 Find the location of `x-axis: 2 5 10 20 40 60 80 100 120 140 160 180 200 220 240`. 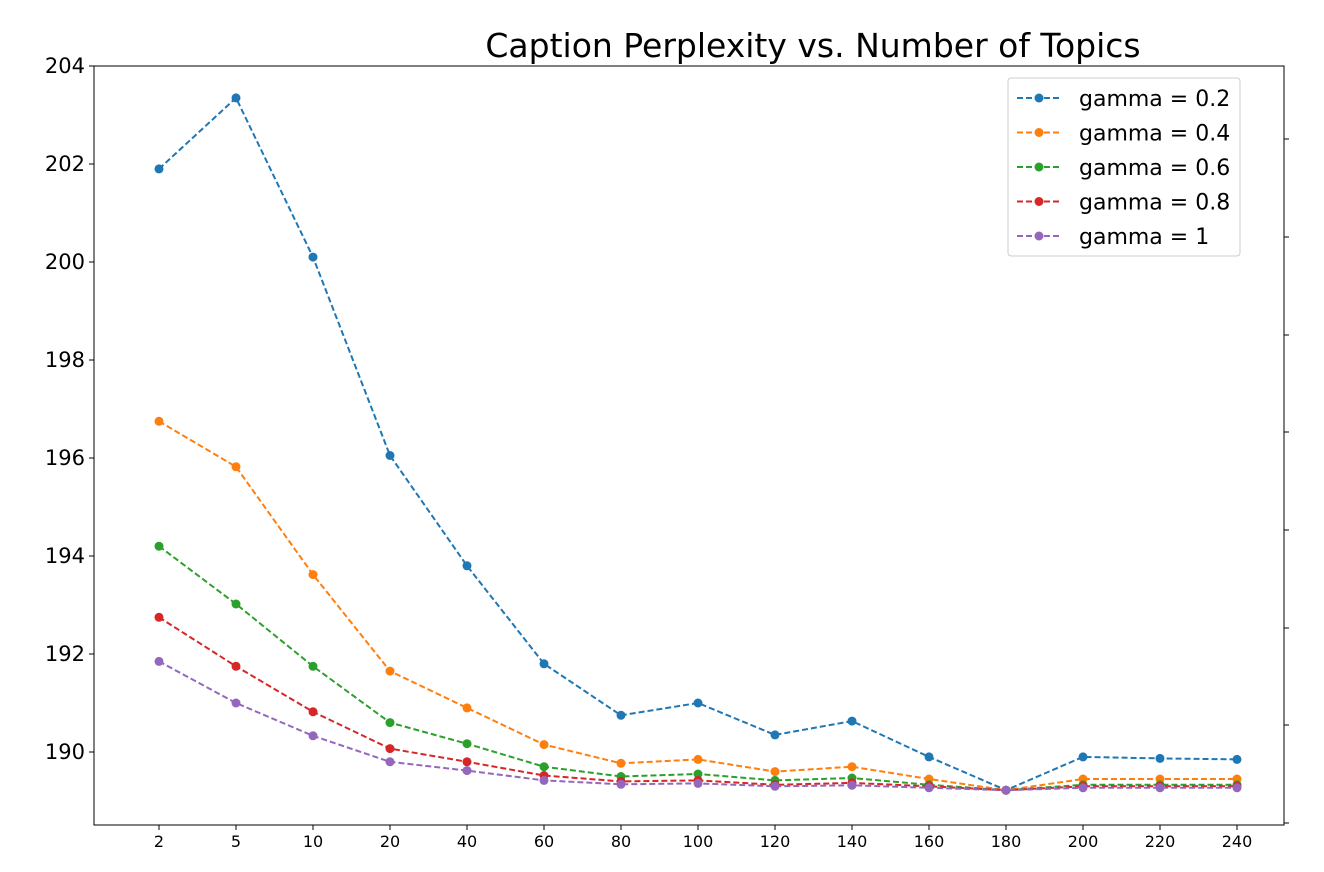

x-axis: 2 5 10 20 40 60 80 100 120 140 160 180 200 220 240 is located at coordinates (703, 838).